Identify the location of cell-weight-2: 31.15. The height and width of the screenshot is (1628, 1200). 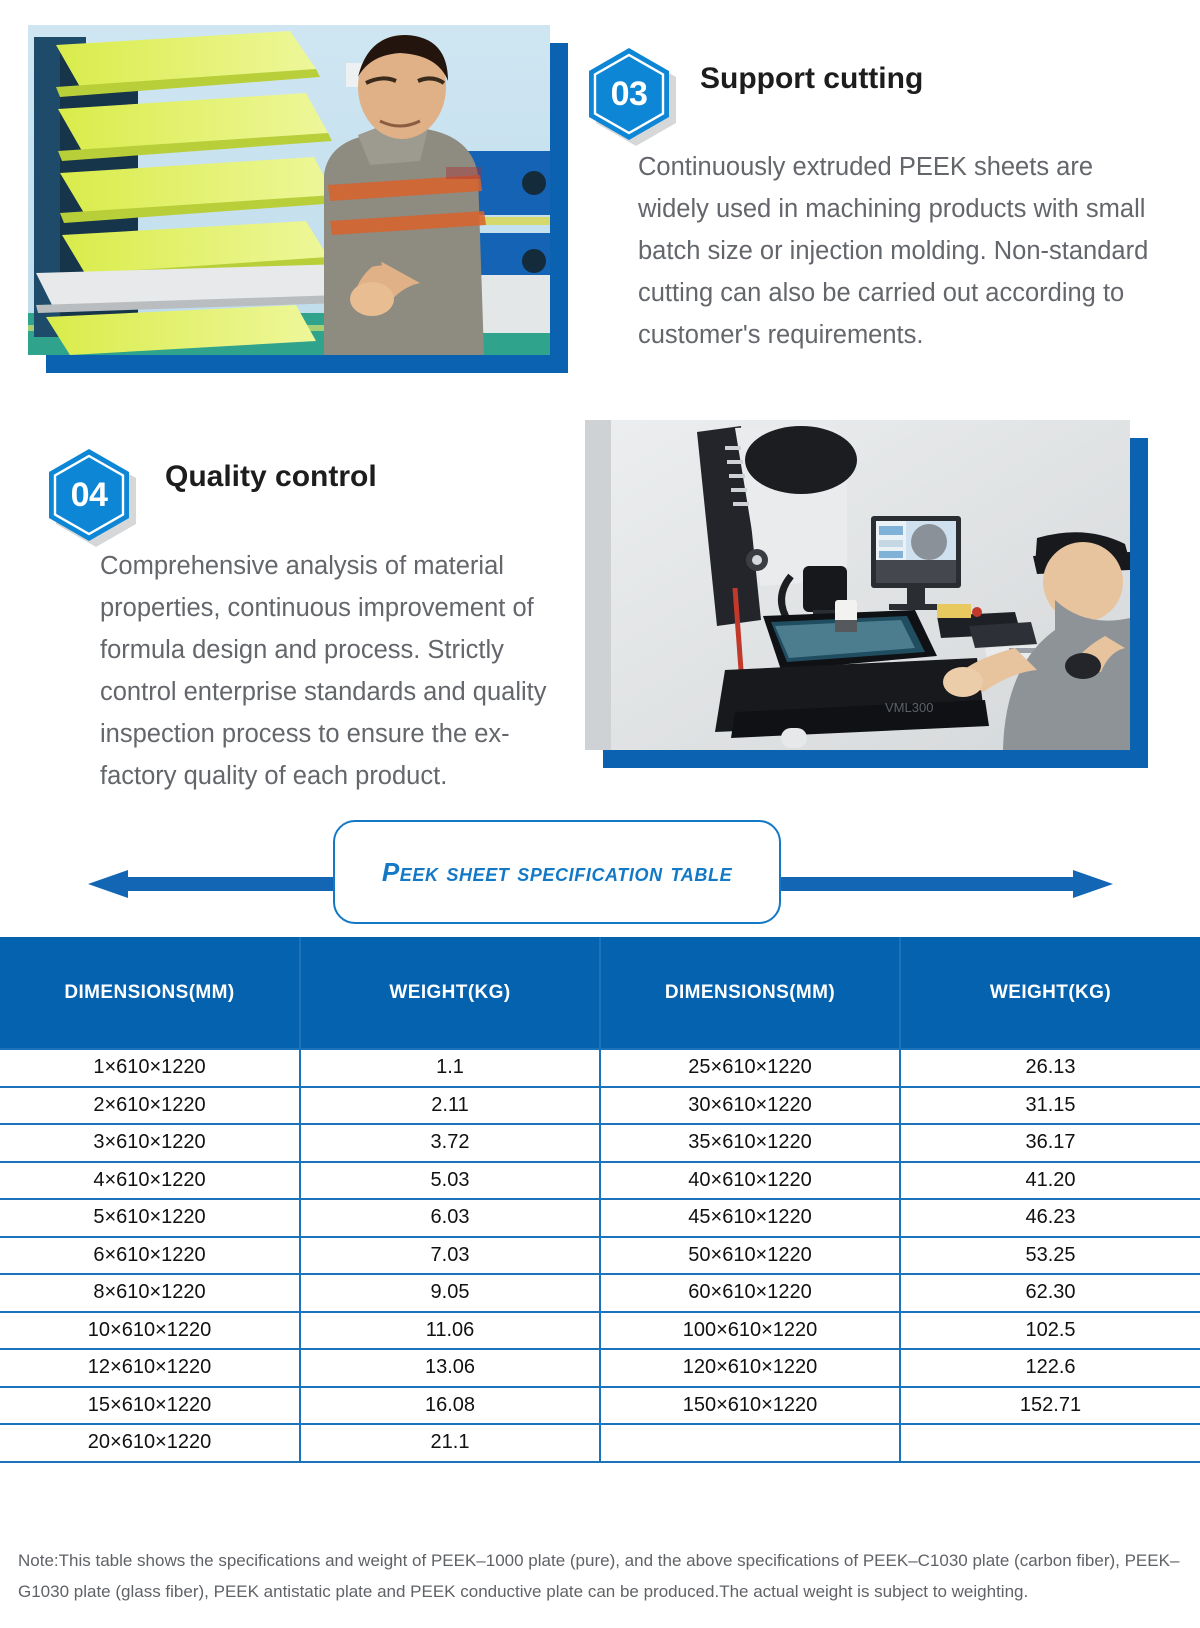
(1049, 1105).